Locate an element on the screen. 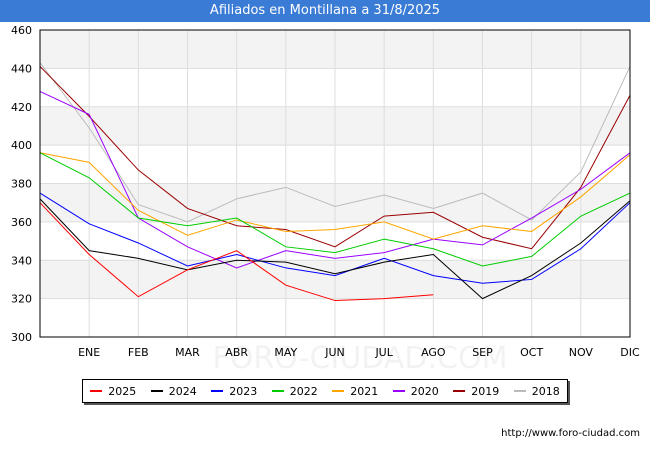  watermark: FORO-CIUDAD.COM is located at coordinates (360, 358).